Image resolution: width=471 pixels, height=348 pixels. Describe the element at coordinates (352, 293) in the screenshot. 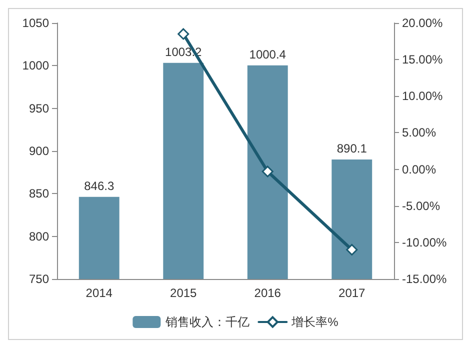

I see `x-tick-label: 2017` at that location.